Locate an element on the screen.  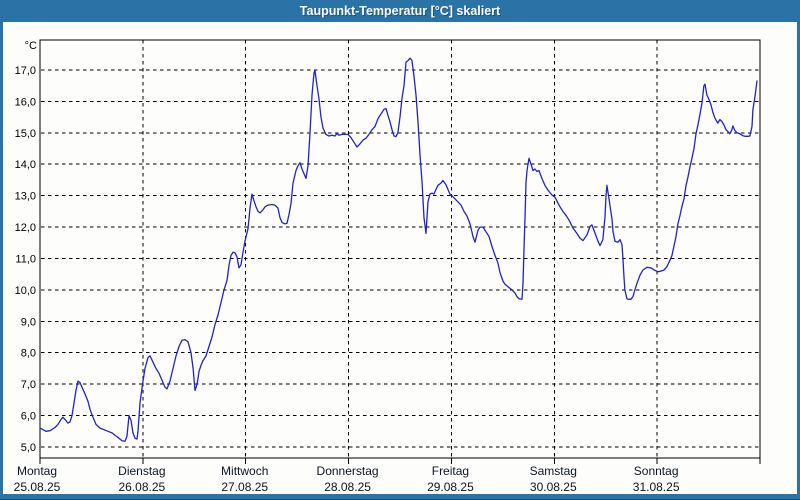
y-axis-tick-label: 15,0 is located at coordinates (25, 134).